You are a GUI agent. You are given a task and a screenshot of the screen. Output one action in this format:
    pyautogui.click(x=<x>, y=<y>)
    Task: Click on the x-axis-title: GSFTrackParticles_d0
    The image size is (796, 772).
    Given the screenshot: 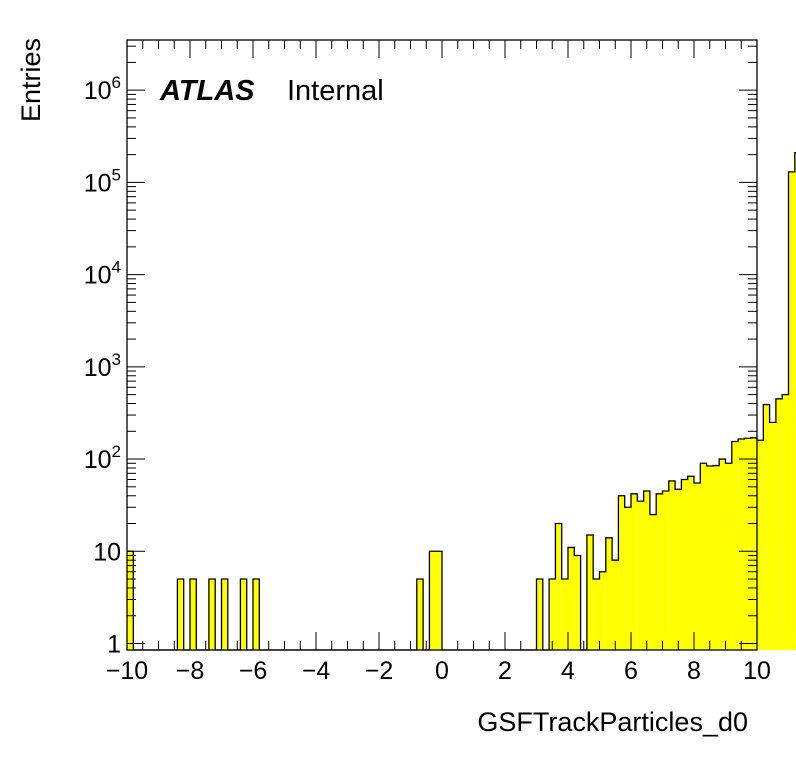 What is the action you would take?
    pyautogui.click(x=612, y=722)
    